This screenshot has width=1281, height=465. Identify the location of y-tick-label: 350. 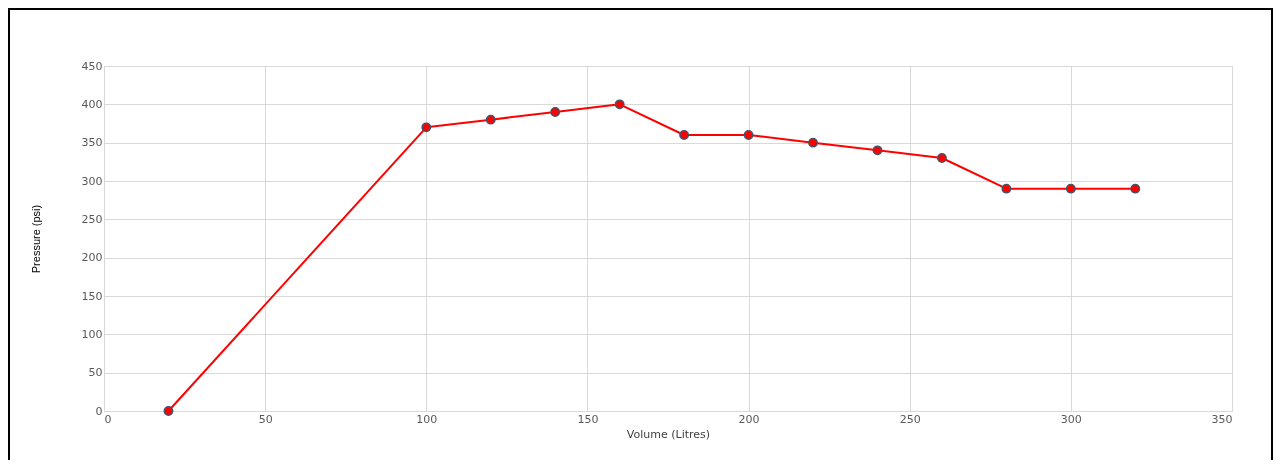
(92, 143).